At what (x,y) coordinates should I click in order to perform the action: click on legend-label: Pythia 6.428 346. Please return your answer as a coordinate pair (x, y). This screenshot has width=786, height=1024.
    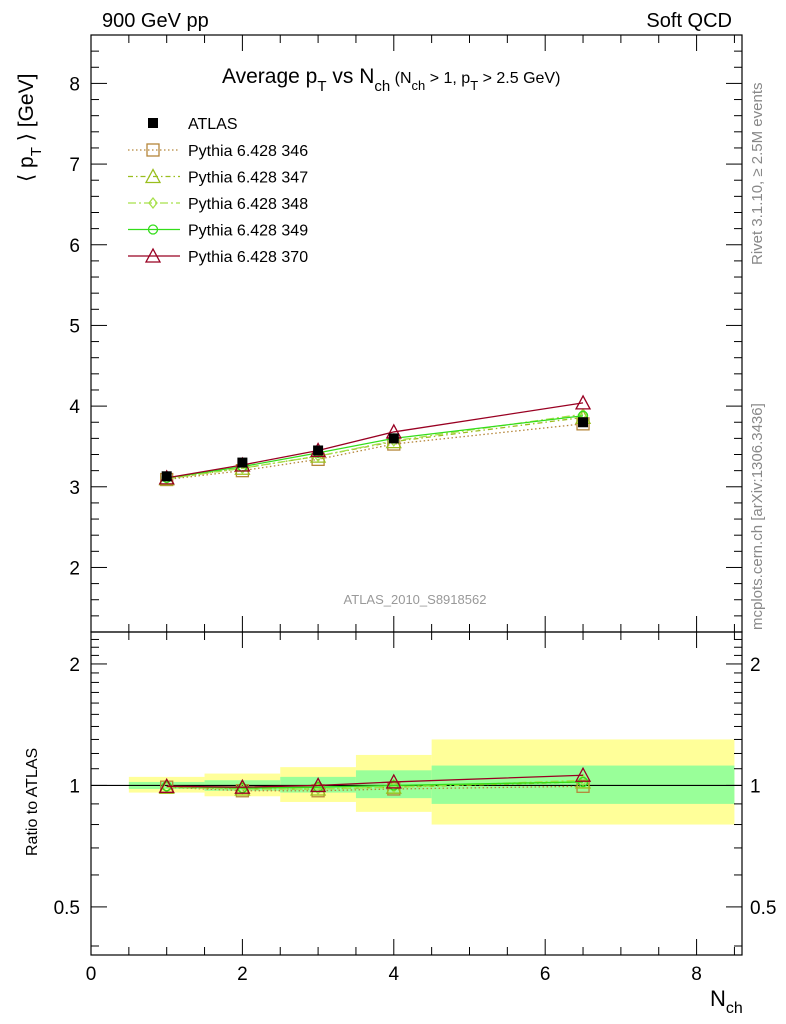
    Looking at the image, I should click on (248, 151).